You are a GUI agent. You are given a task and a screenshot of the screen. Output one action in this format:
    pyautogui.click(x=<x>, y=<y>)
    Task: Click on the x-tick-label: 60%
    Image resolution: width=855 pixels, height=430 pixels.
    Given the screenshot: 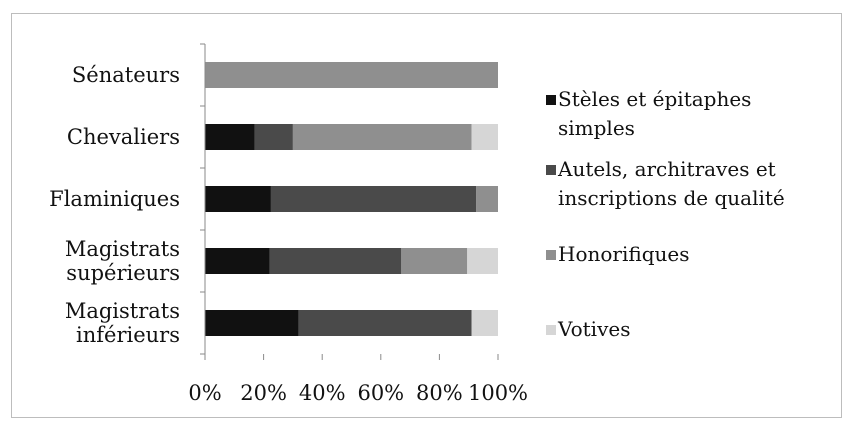 What is the action you would take?
    pyautogui.click(x=380, y=393)
    